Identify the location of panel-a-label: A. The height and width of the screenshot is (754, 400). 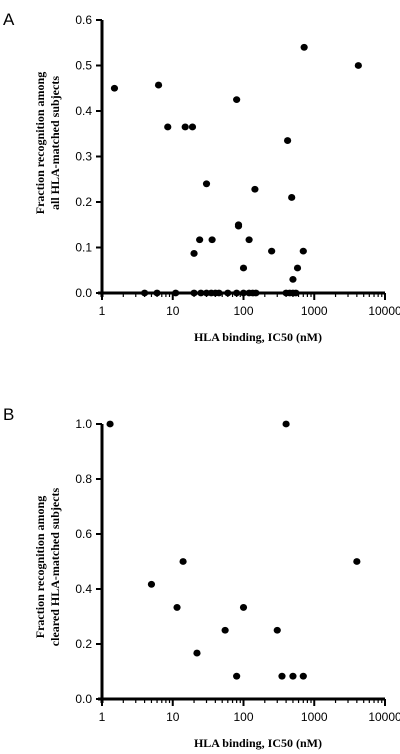
(9, 19).